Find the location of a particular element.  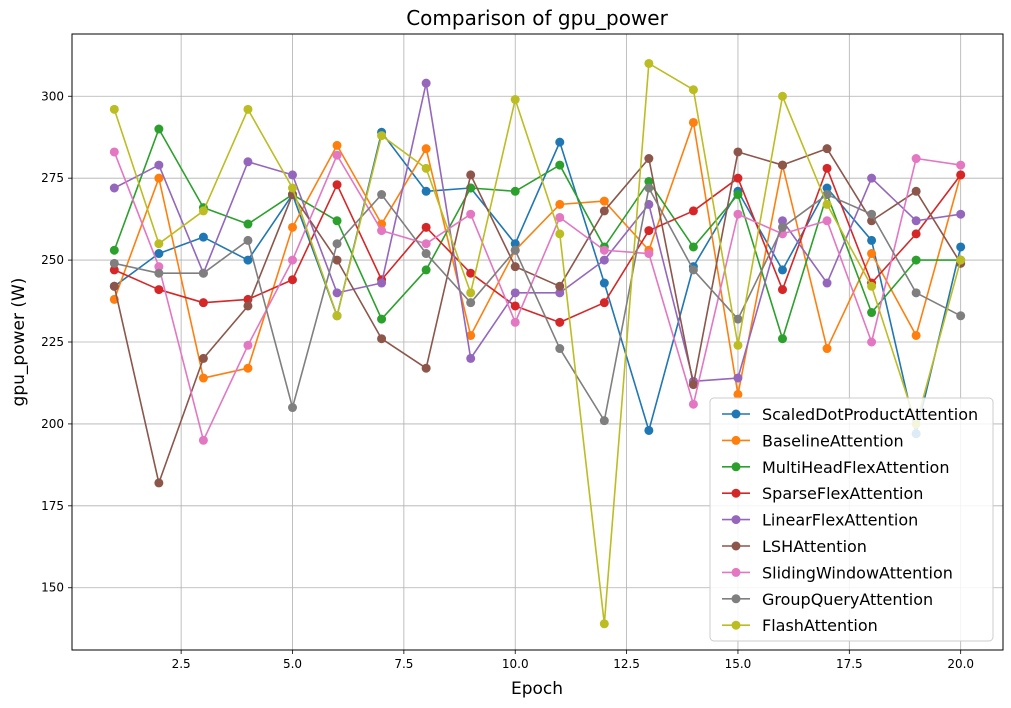

x-tick-label: 15.0 is located at coordinates (738, 664).